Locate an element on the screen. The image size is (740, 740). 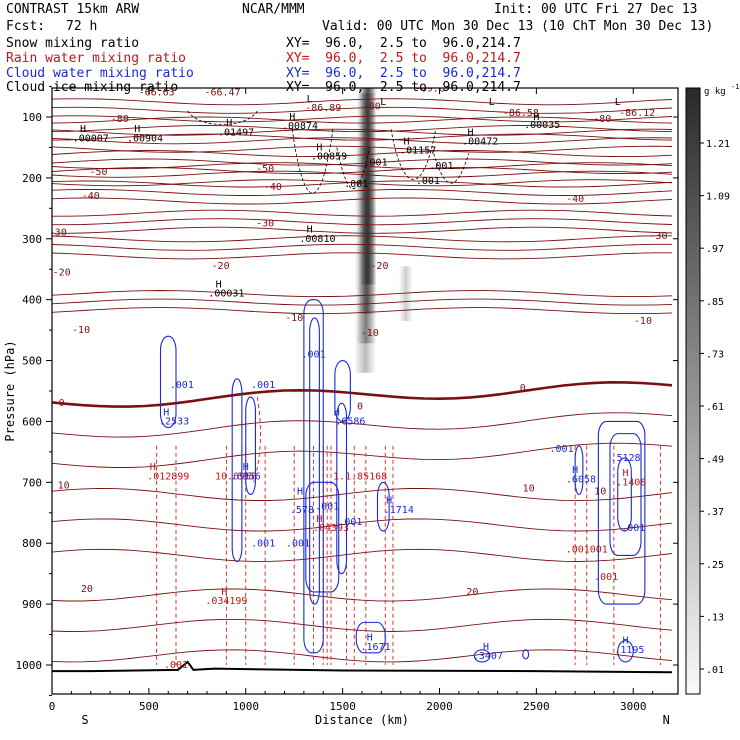
colorbar-label: .97 is located at coordinates (715, 249).